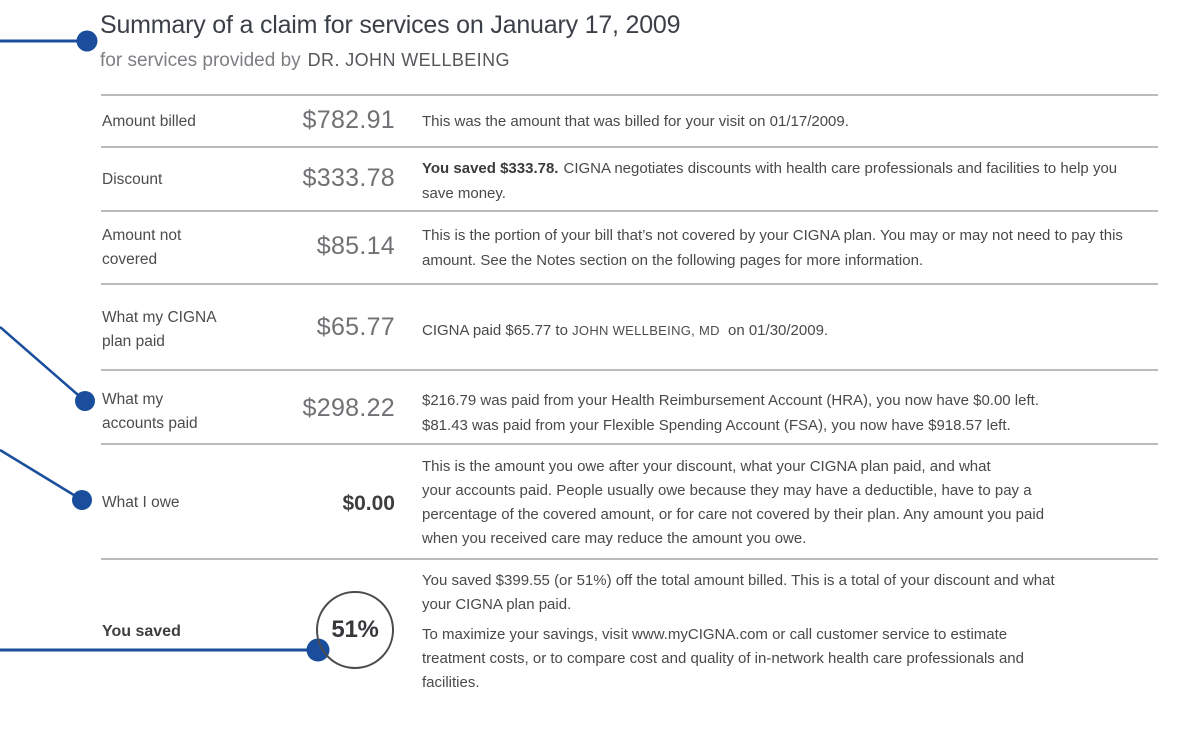 The height and width of the screenshot is (754, 1178). I want to click on callout-dot-title, so click(87, 41).